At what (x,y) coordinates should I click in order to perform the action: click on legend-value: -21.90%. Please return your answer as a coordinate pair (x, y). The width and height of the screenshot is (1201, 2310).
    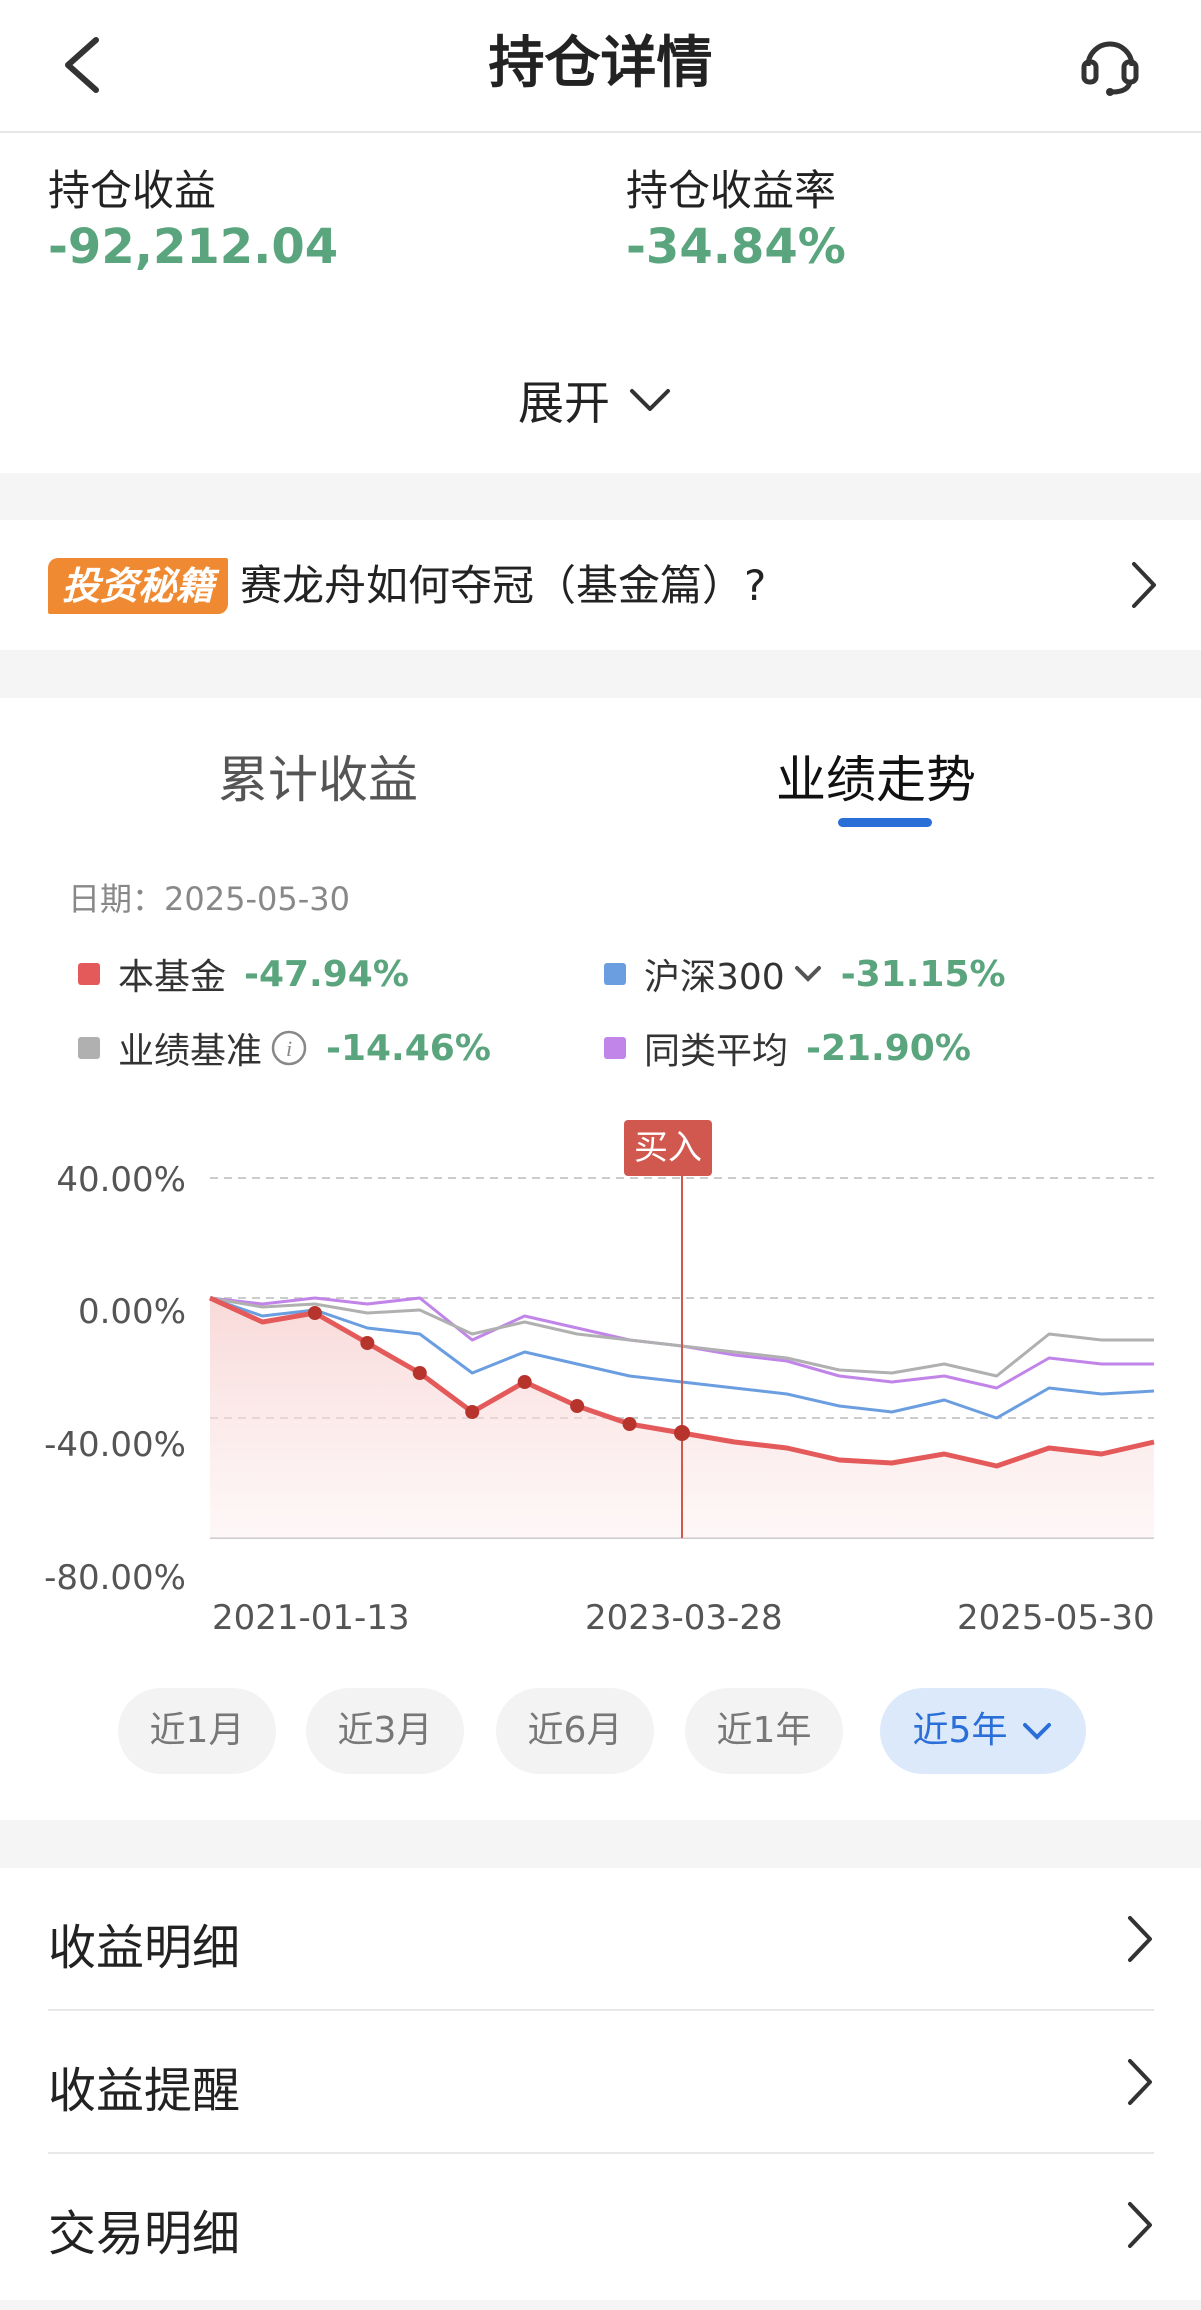
    Looking at the image, I should click on (888, 1048).